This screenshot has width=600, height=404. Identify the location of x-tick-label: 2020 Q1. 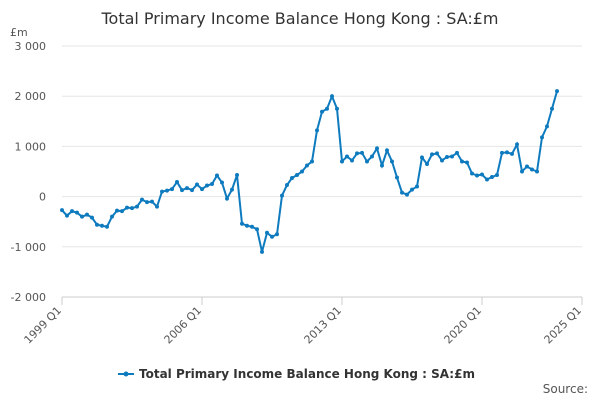
(463, 325).